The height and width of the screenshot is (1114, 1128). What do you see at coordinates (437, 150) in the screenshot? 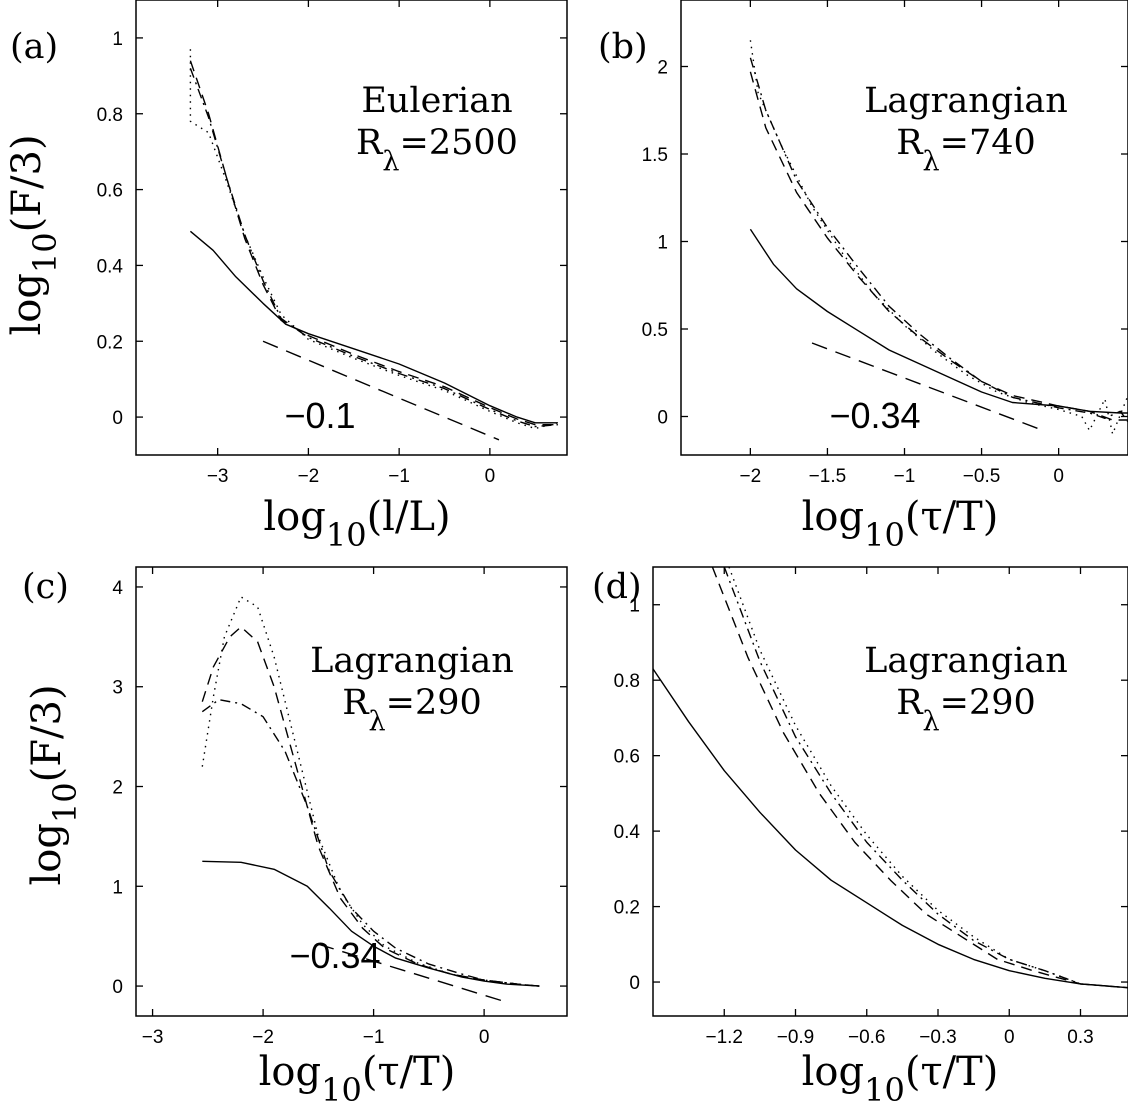
I see `annotation-reynolds: Rλ=2500` at bounding box center [437, 150].